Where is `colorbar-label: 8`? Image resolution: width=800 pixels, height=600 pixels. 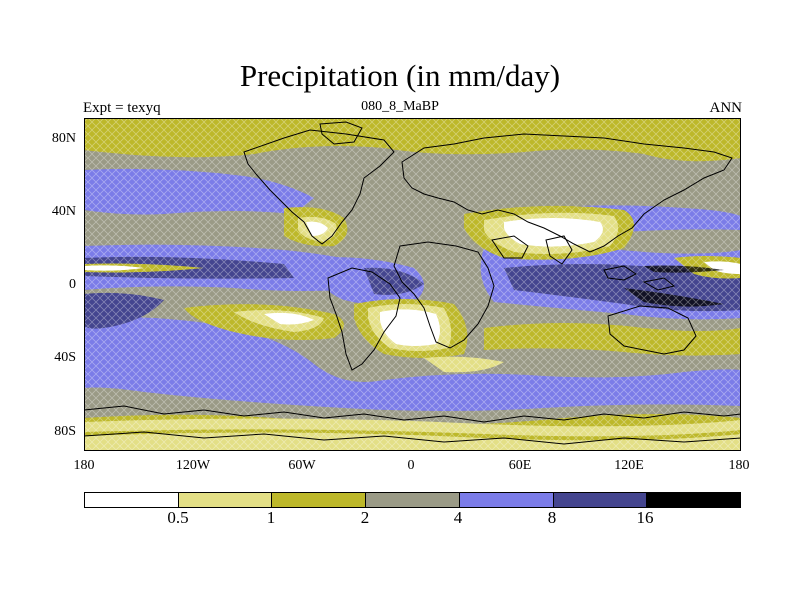
colorbar-label: 8 is located at coordinates (552, 517).